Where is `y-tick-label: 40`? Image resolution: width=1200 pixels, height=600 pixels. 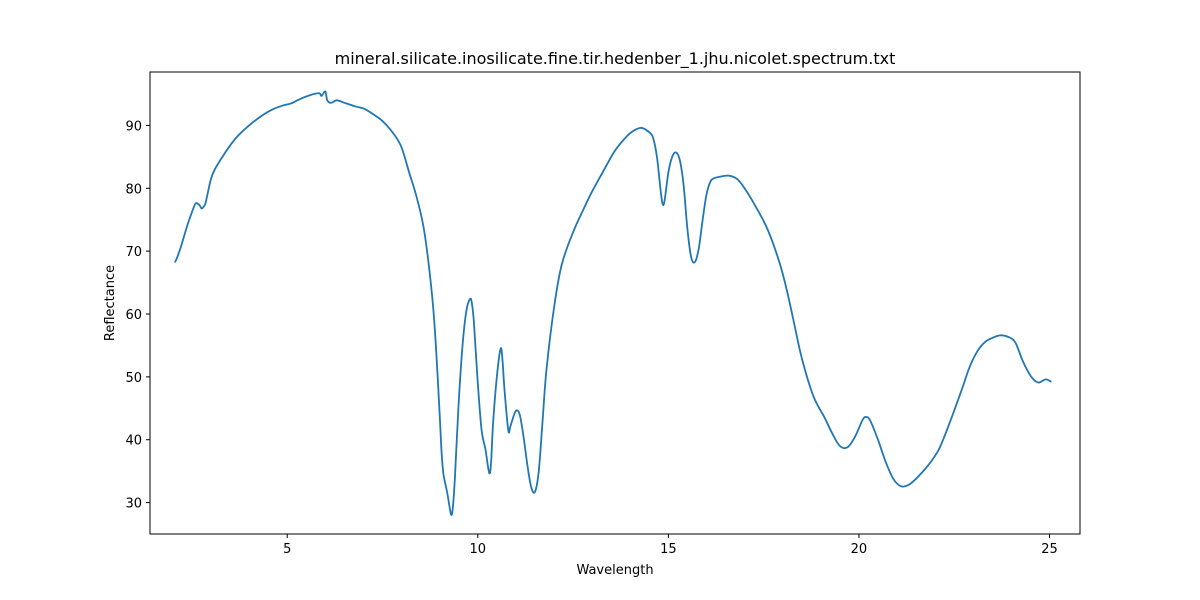
y-tick-label: 40 is located at coordinates (133, 441).